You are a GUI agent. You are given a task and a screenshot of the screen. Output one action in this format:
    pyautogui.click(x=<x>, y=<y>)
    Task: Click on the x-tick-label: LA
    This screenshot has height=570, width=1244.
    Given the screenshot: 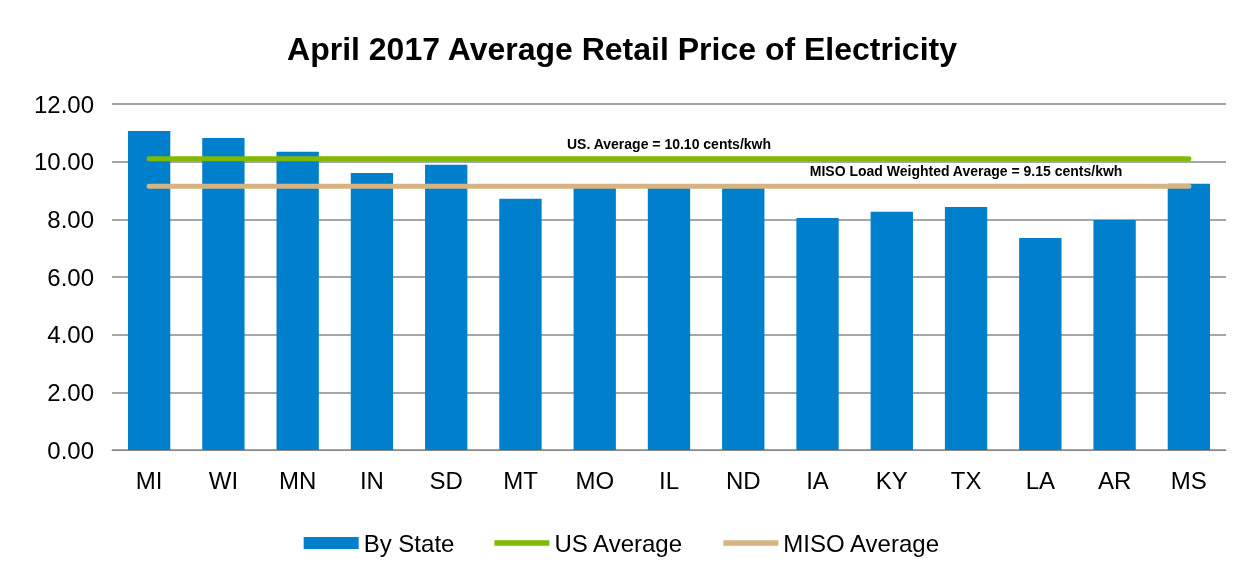 What is the action you would take?
    pyautogui.click(x=1040, y=480)
    